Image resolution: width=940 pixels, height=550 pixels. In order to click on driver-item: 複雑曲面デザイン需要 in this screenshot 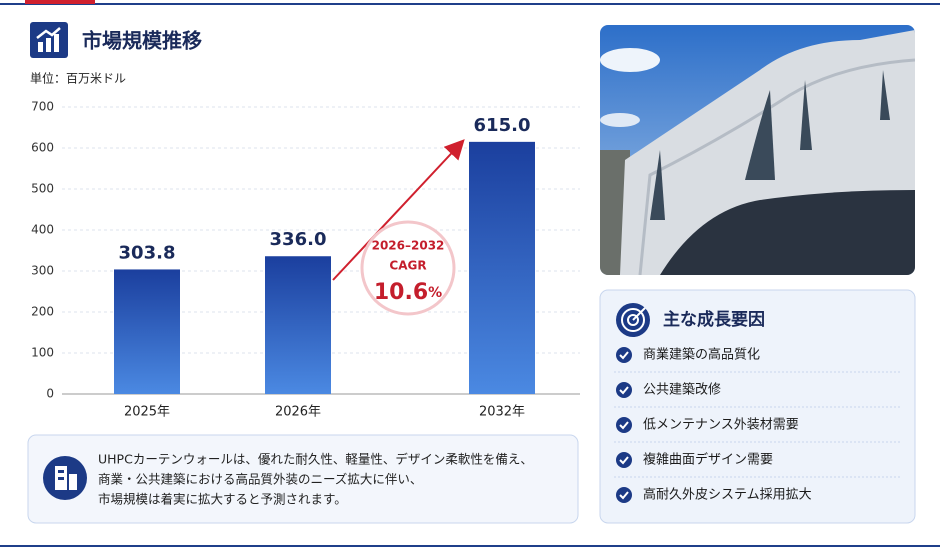, I will do `click(708, 460)`.